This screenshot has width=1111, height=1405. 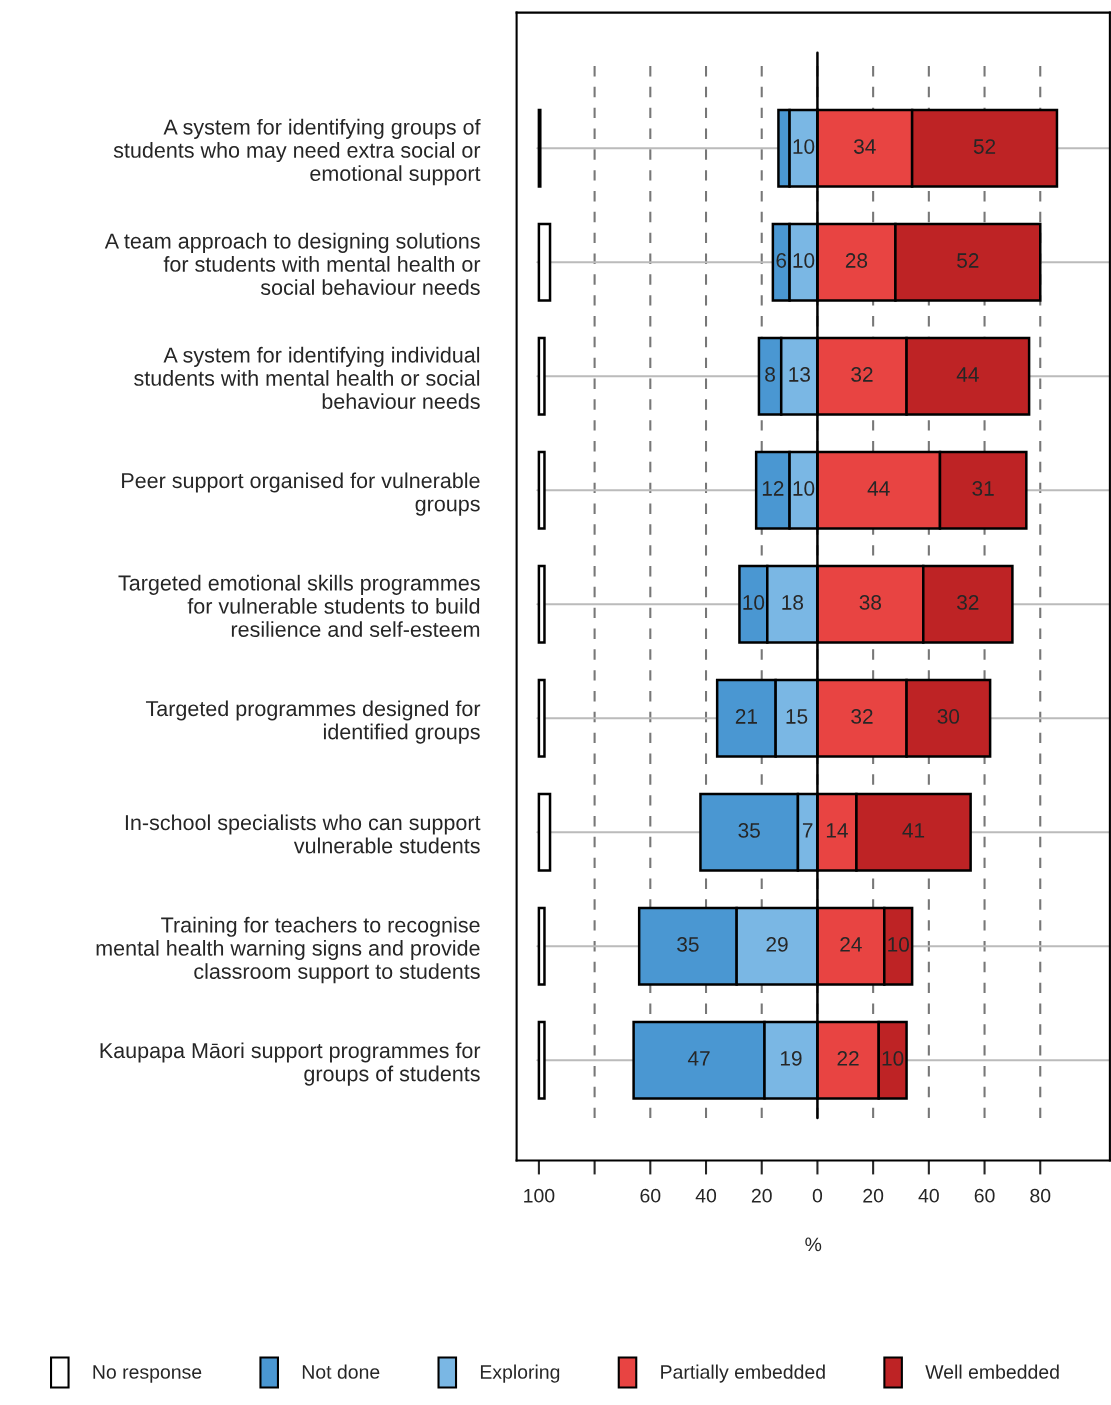 I want to click on data-label: 24, so click(x=851, y=944).